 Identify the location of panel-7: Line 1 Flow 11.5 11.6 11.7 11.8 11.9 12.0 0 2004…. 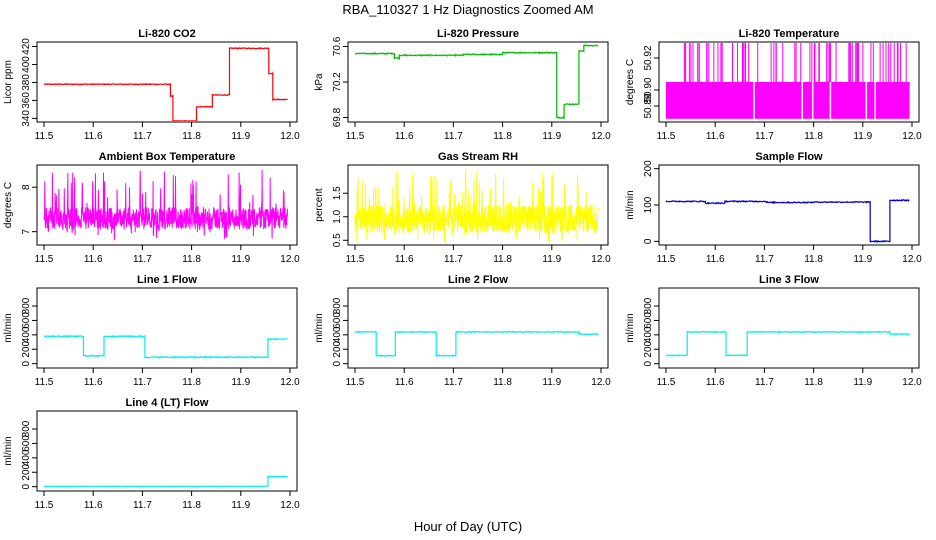
(151, 331).